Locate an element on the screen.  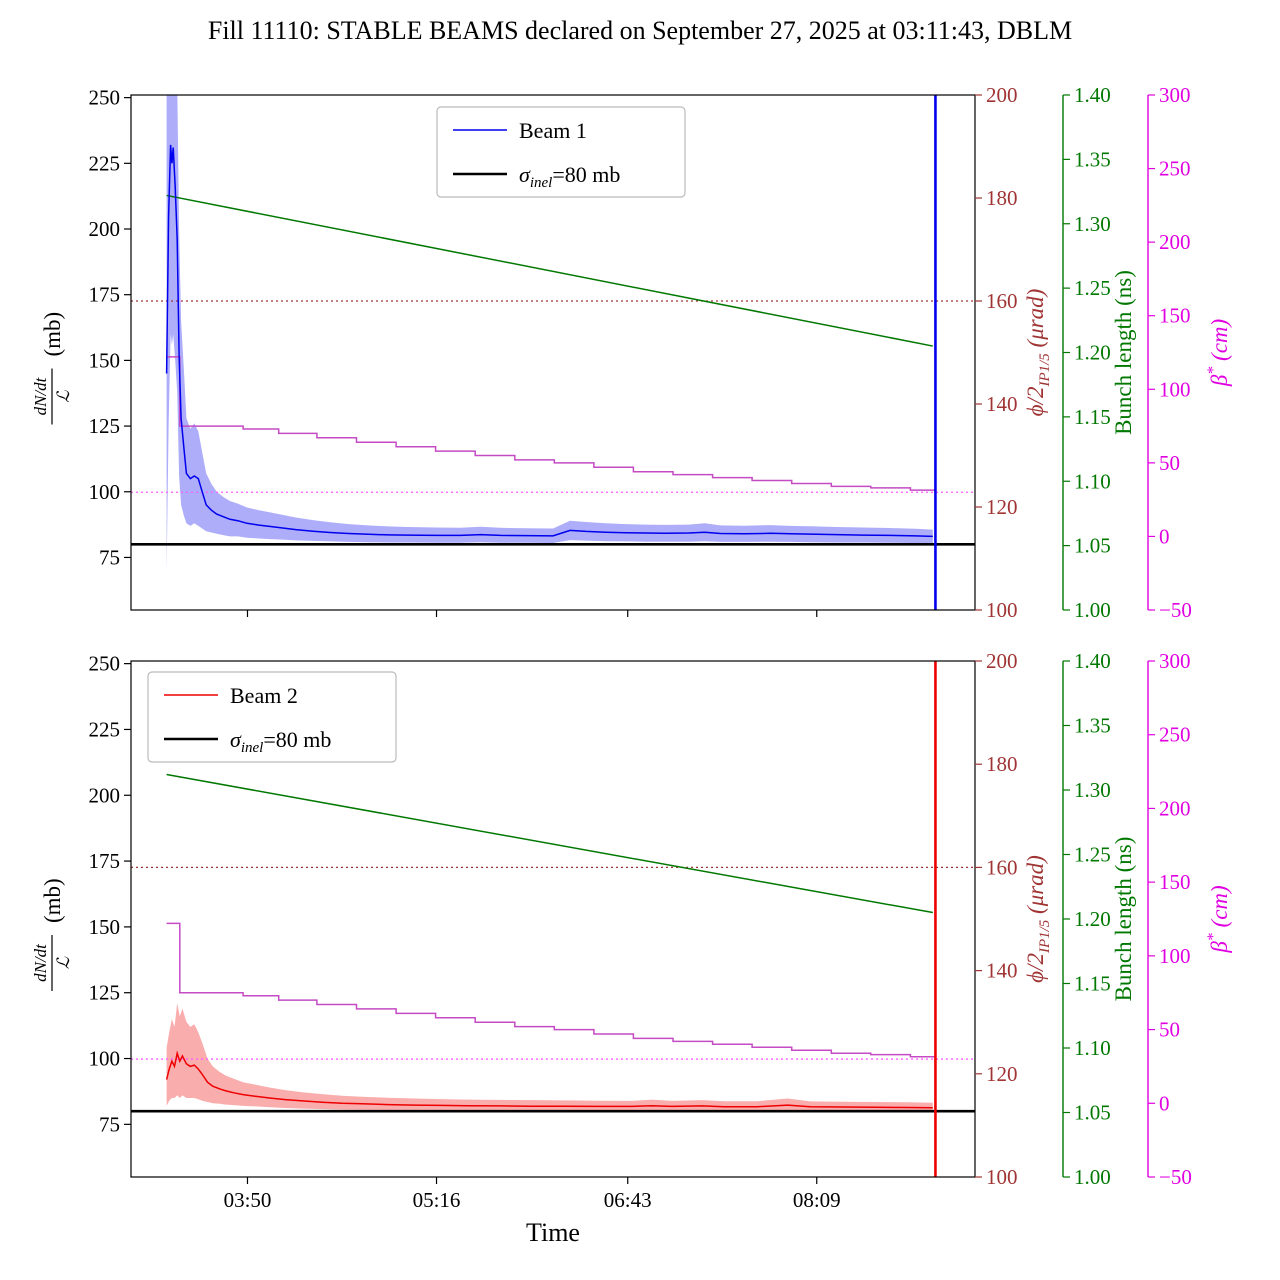
time-tick-label: 05:16 is located at coordinates (437, 1200).